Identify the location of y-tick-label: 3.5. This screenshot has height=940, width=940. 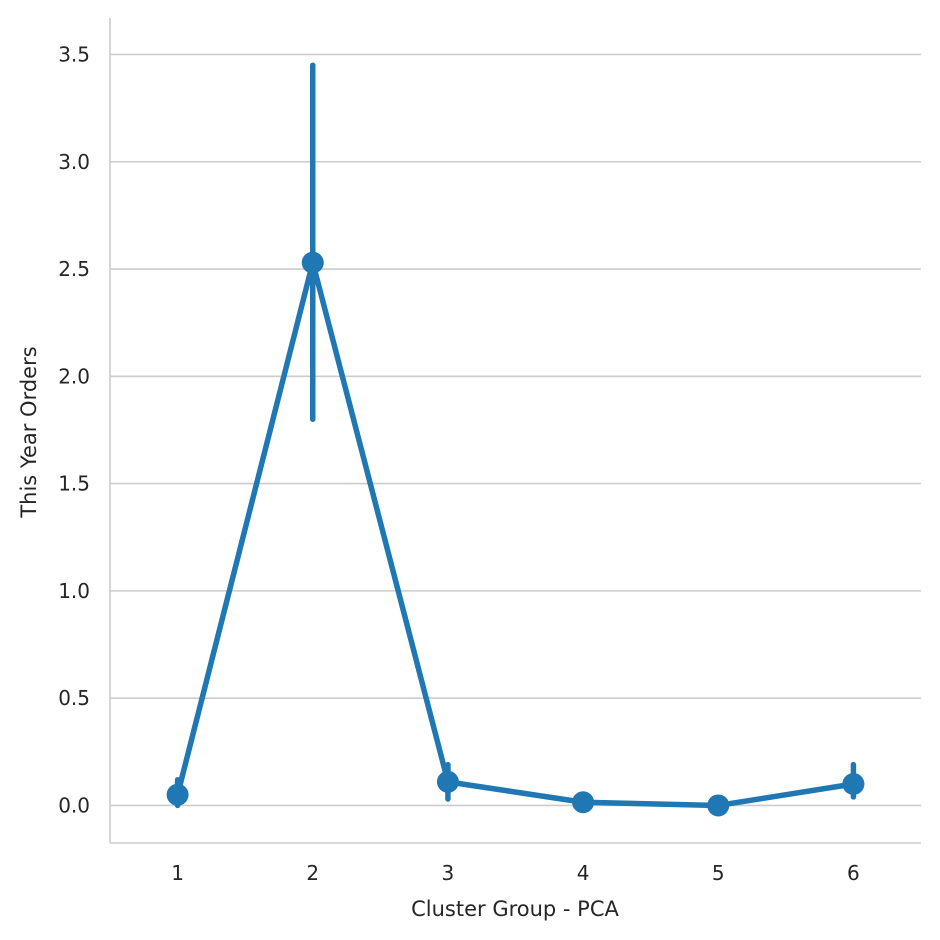
(74, 54).